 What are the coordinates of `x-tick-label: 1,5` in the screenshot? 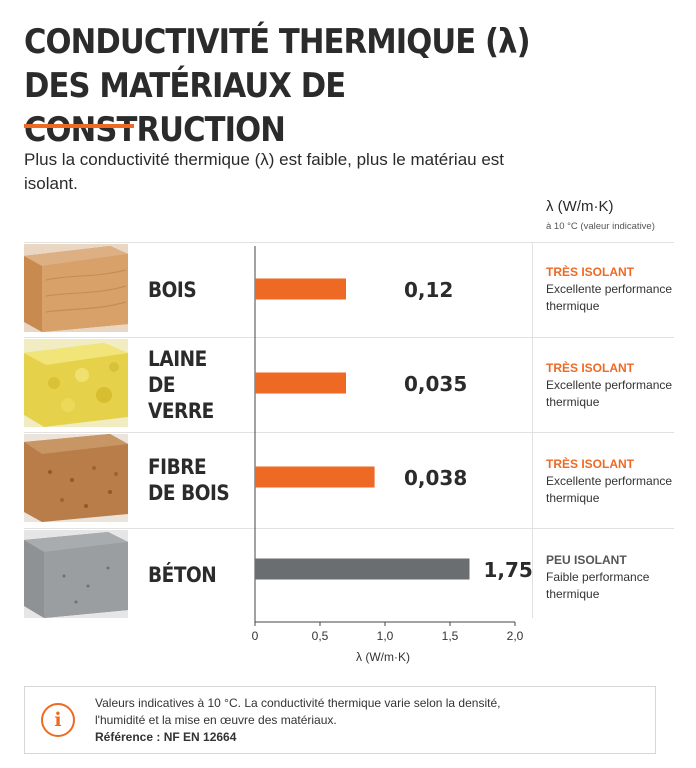 It's located at (450, 636).